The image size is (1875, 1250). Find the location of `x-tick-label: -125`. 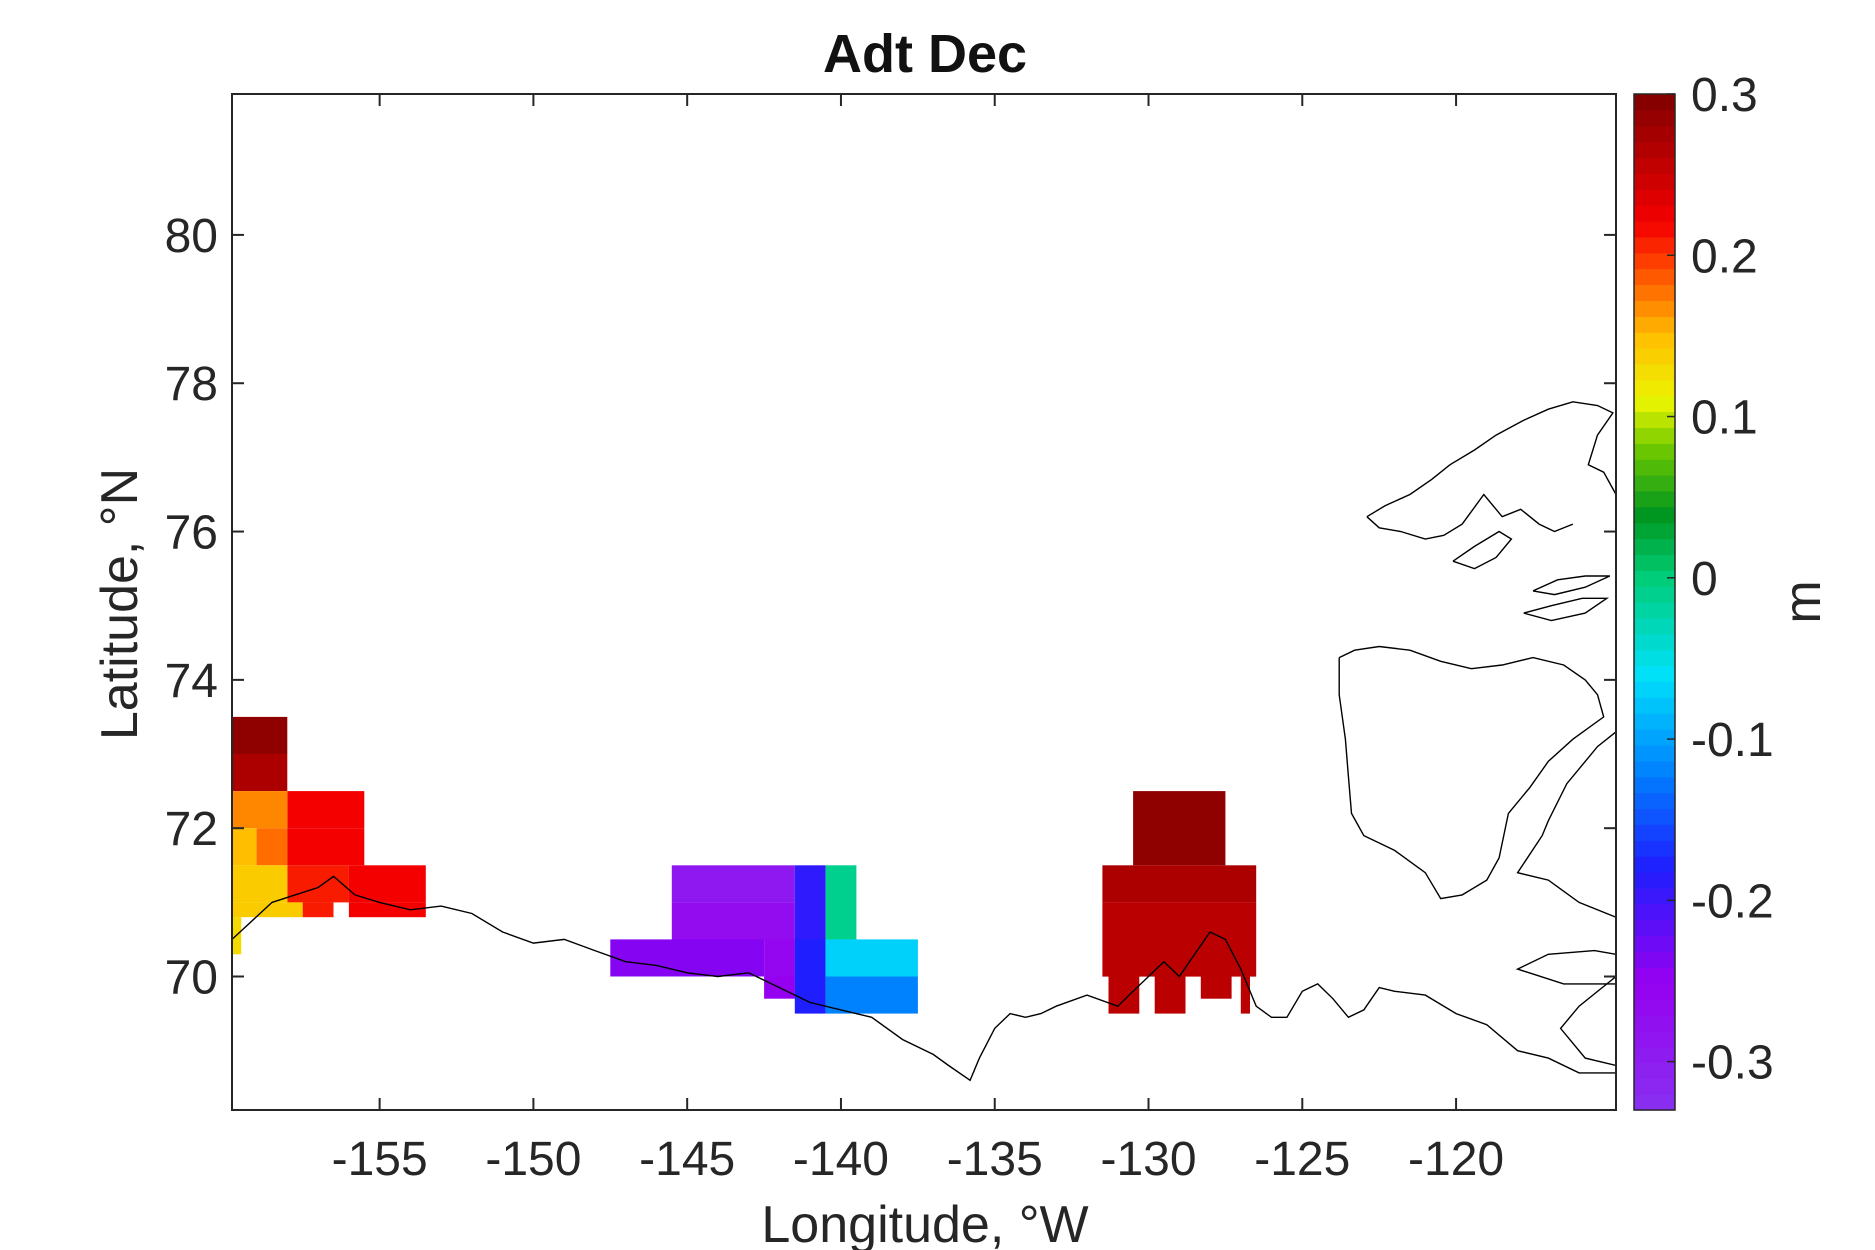

x-tick-label: -125 is located at coordinates (1302, 1159).